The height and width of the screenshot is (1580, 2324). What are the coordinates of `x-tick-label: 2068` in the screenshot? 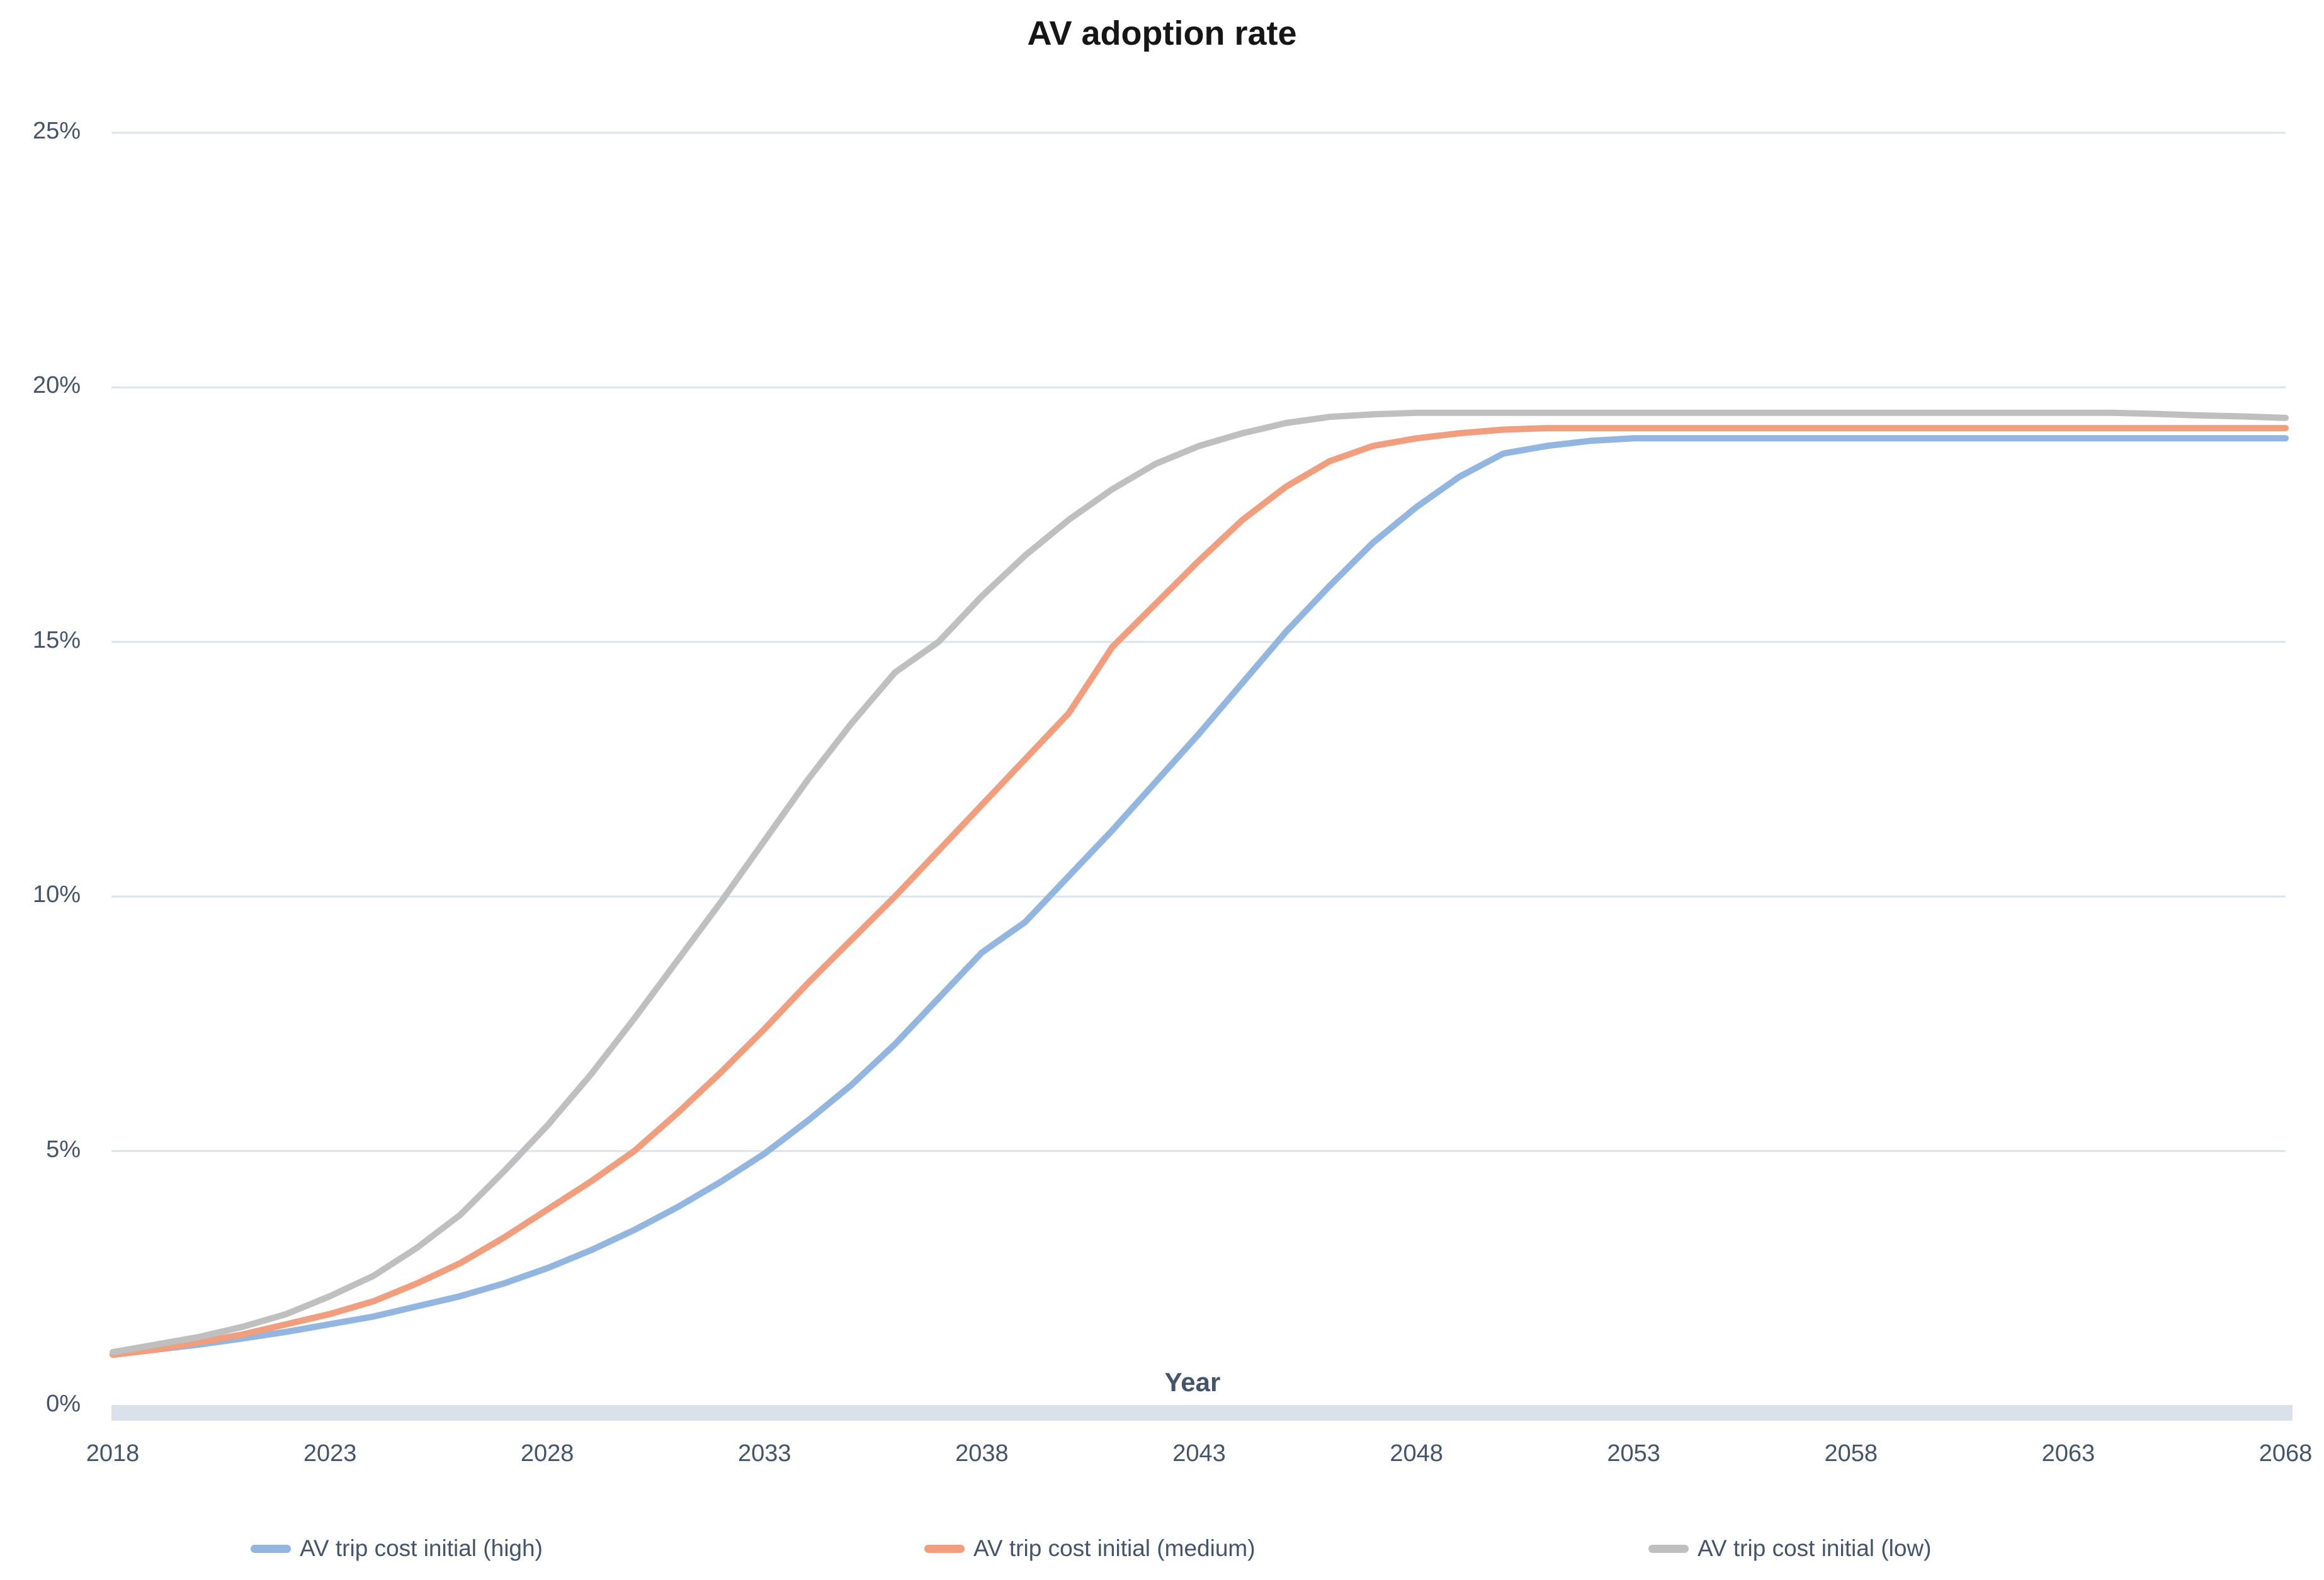 It's located at (2286, 1453).